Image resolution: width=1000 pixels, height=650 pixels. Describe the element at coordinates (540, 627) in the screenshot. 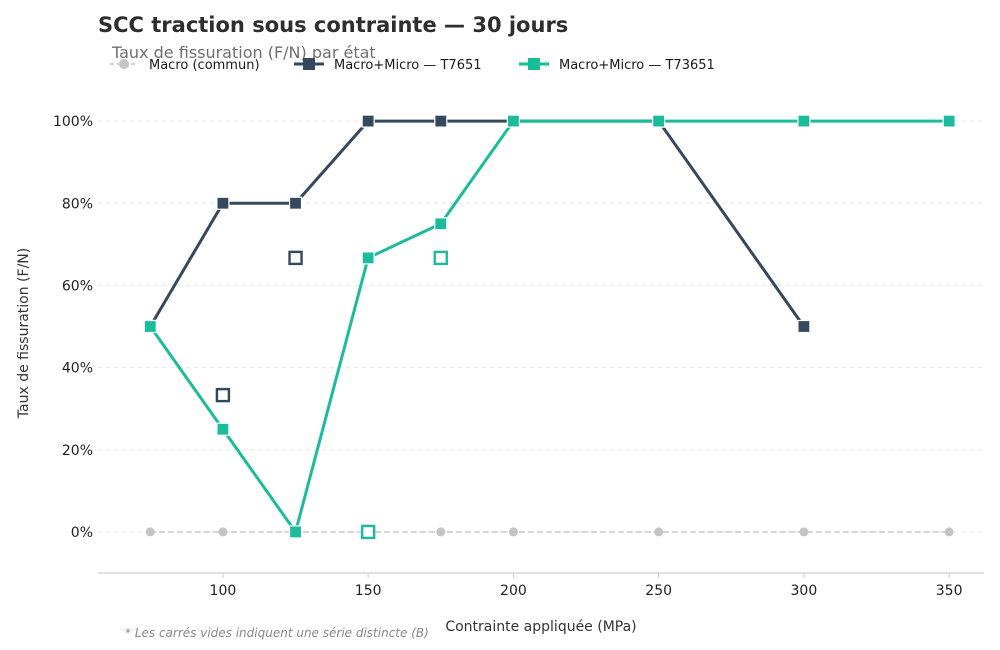

I see `x-axis-label: Contrainte appliquée (MPa)` at that location.